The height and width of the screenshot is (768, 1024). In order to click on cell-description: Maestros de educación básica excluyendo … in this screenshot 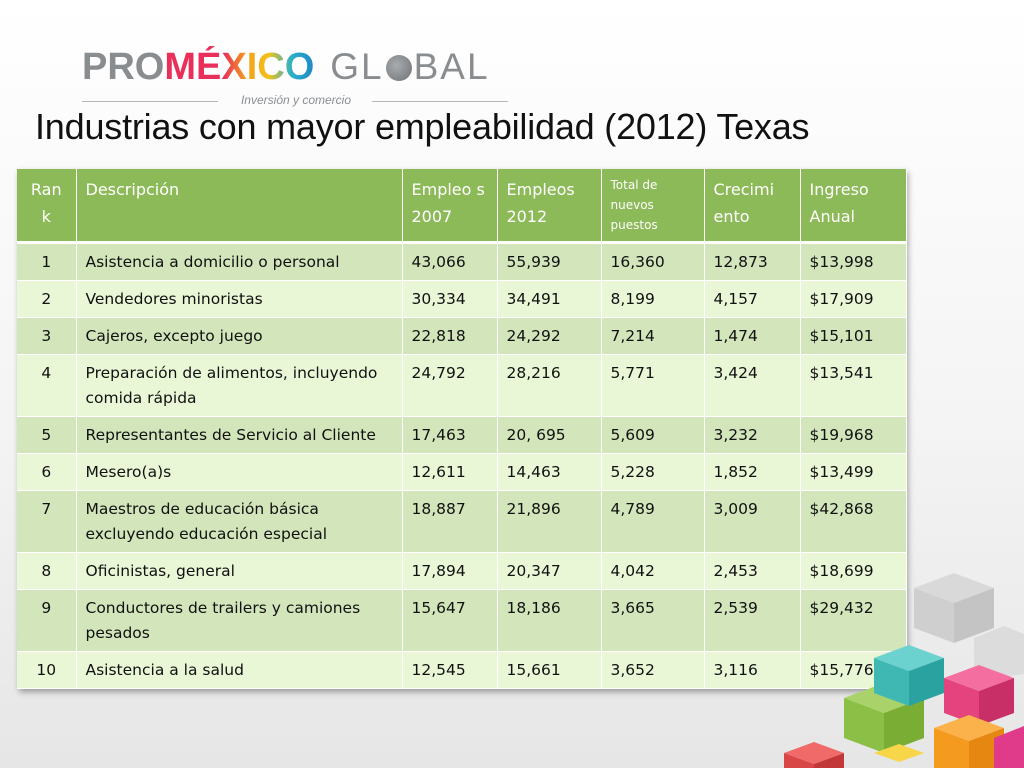, I will do `click(239, 521)`.